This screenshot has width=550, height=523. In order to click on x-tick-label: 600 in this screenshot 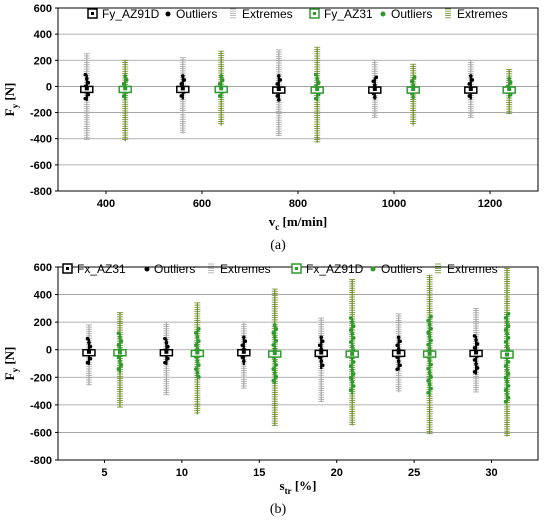, I will do `click(202, 204)`.